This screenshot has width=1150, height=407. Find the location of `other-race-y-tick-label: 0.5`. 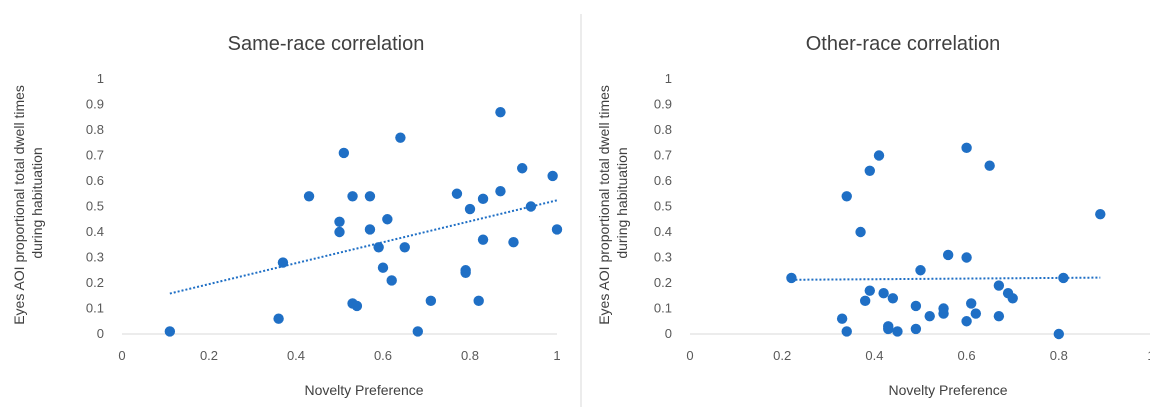

other-race-y-tick-label: 0.5 is located at coordinates (663, 206).